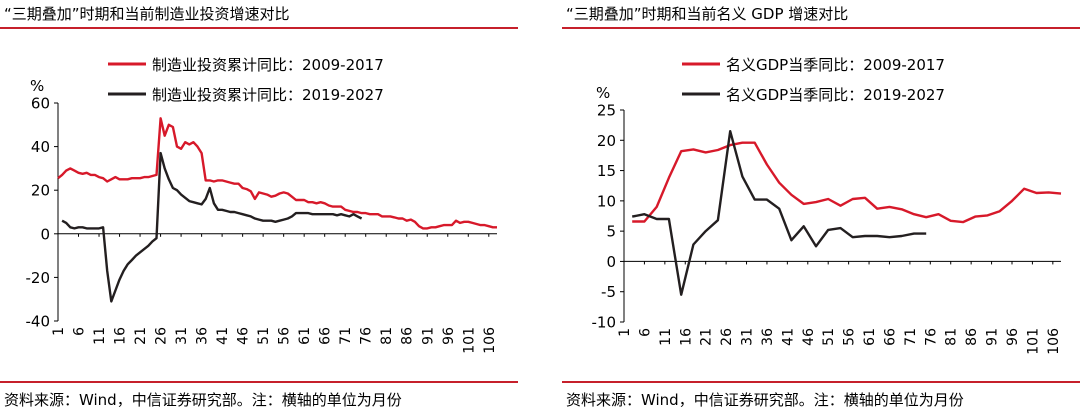 This screenshot has width=1080, height=417. I want to click on chart-title: “三期叠加”时期和当前名义 GDP 增速对比, so click(707, 14).